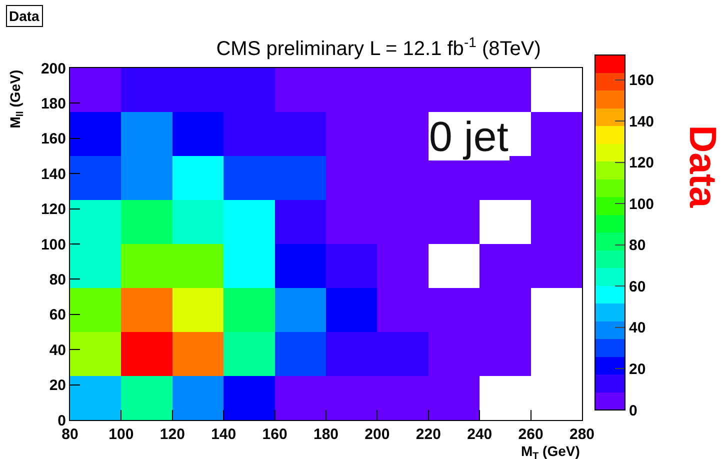 This screenshot has height=459, width=728. Describe the element at coordinates (531, 434) in the screenshot. I see `x-tick-label: 260` at that location.